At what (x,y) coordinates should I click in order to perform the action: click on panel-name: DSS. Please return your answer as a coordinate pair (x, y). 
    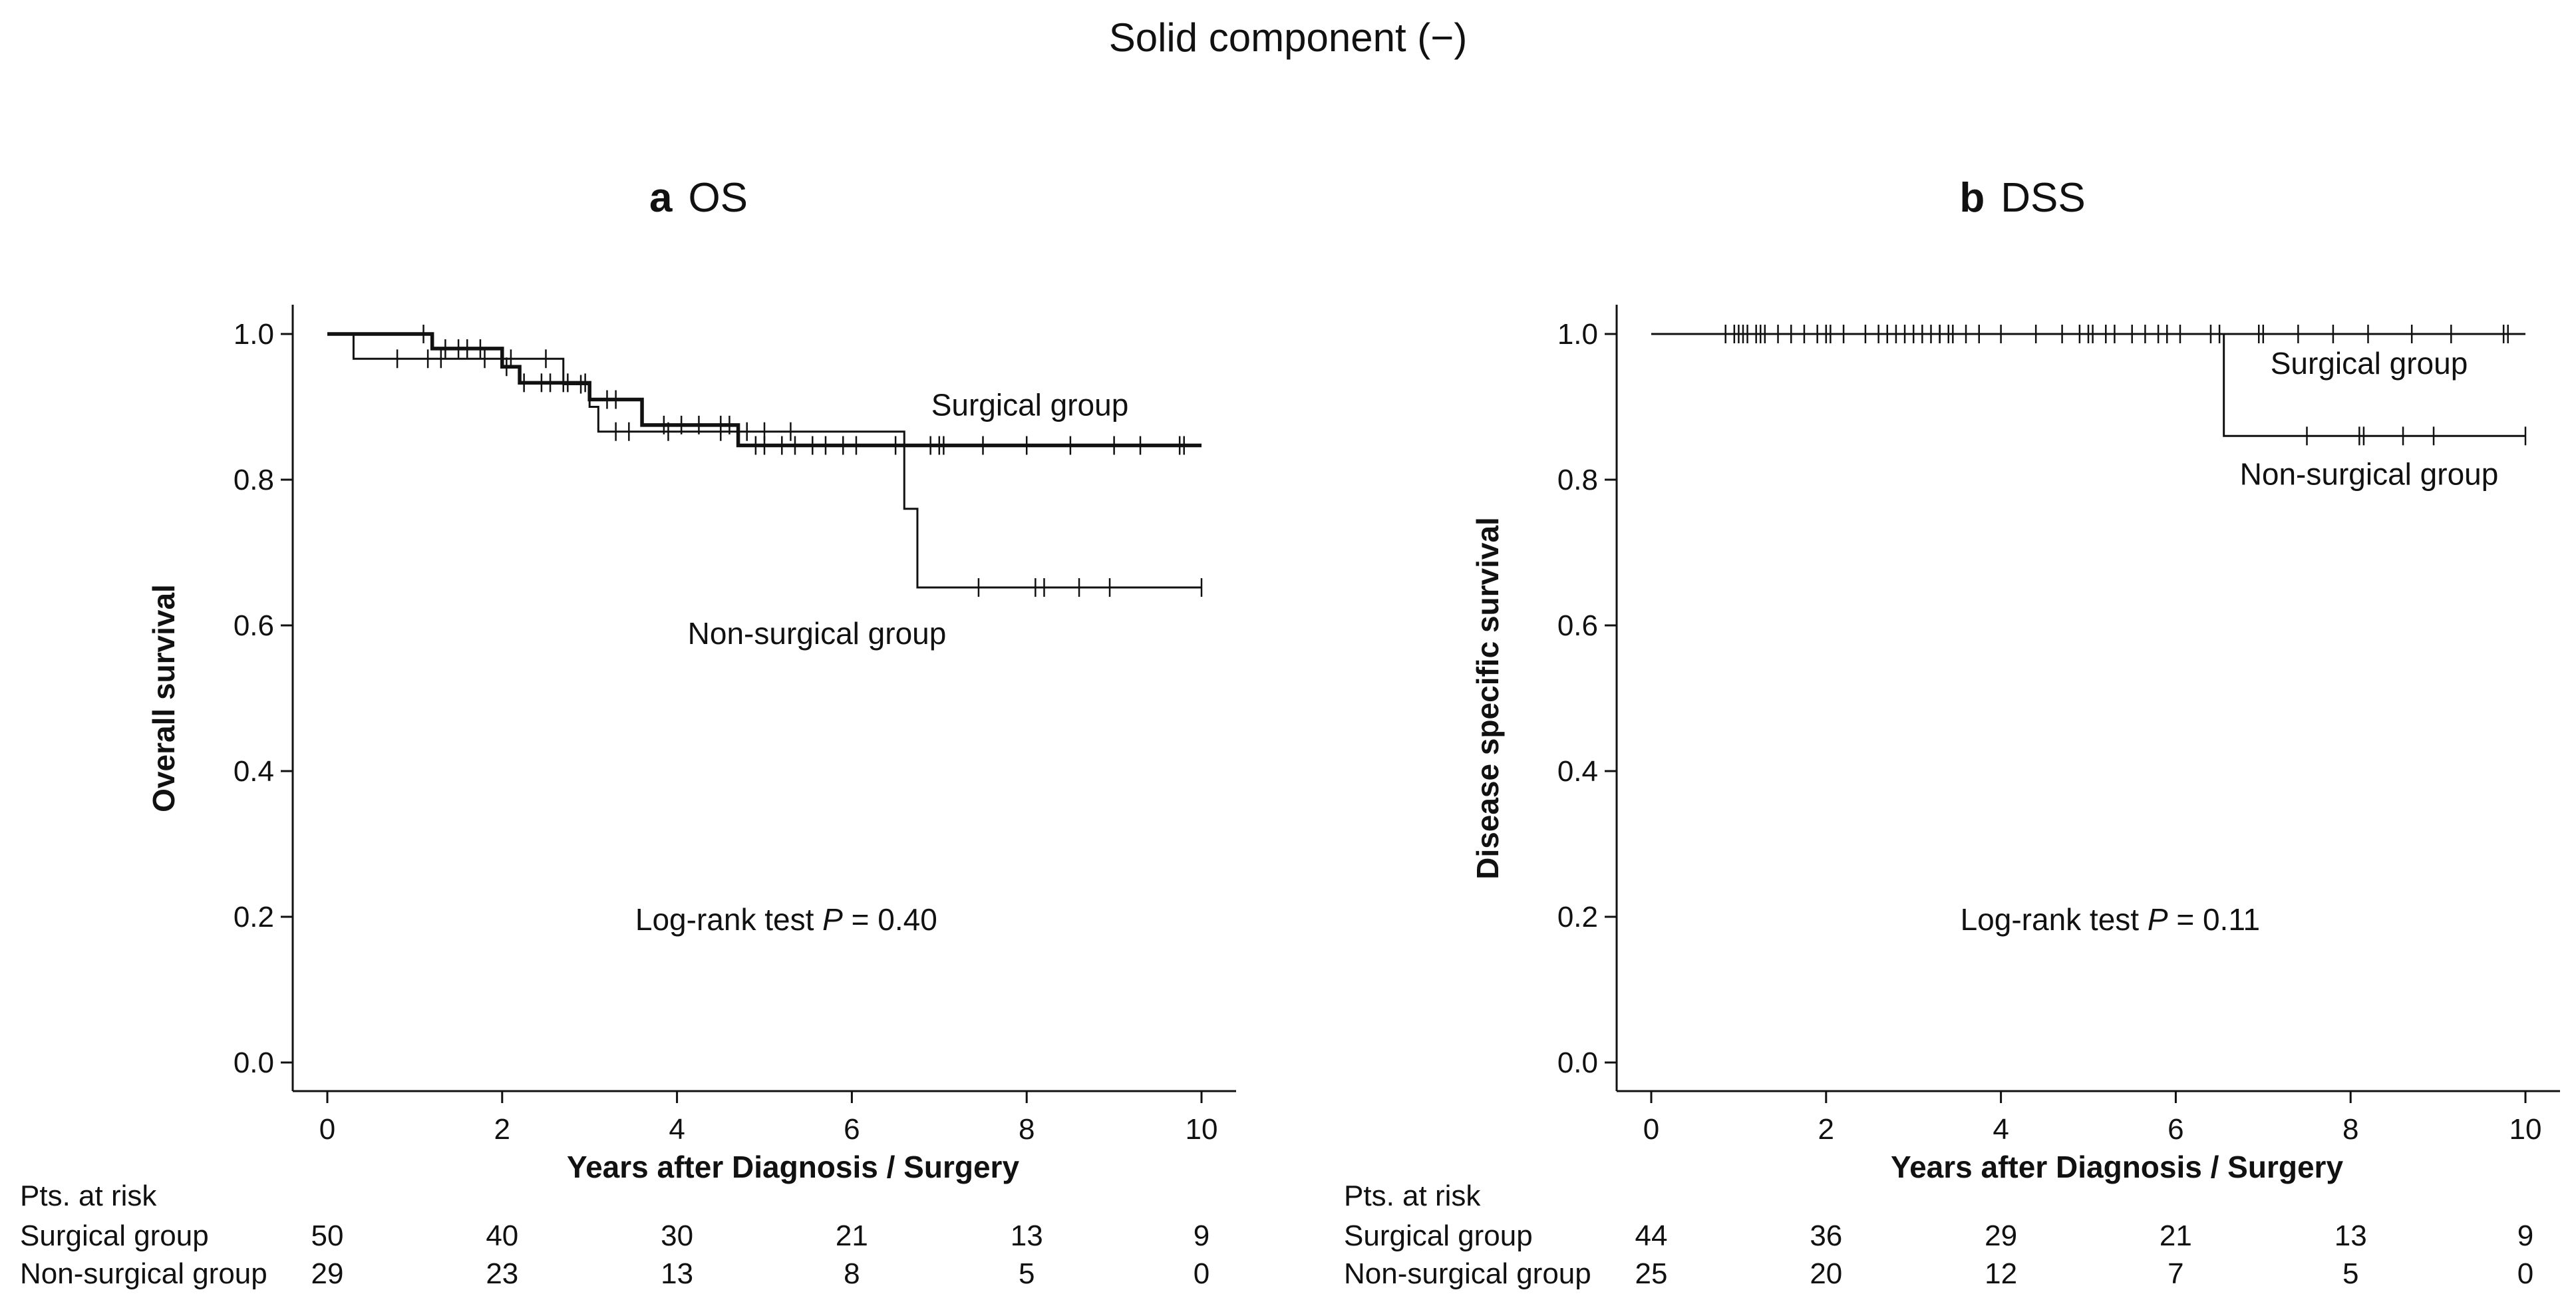
    Looking at the image, I should click on (2043, 198).